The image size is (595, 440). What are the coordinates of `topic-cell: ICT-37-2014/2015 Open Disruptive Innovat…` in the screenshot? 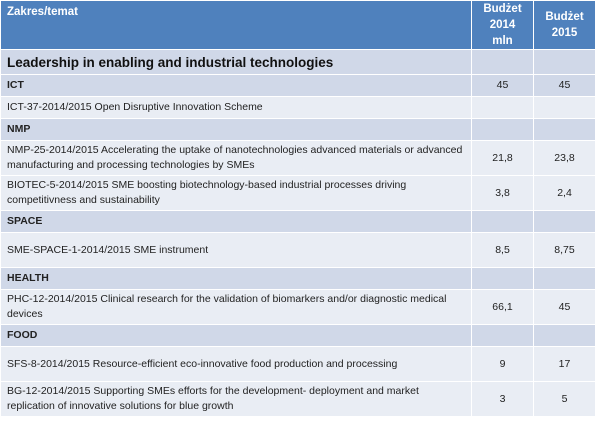 It's located at (236, 107).